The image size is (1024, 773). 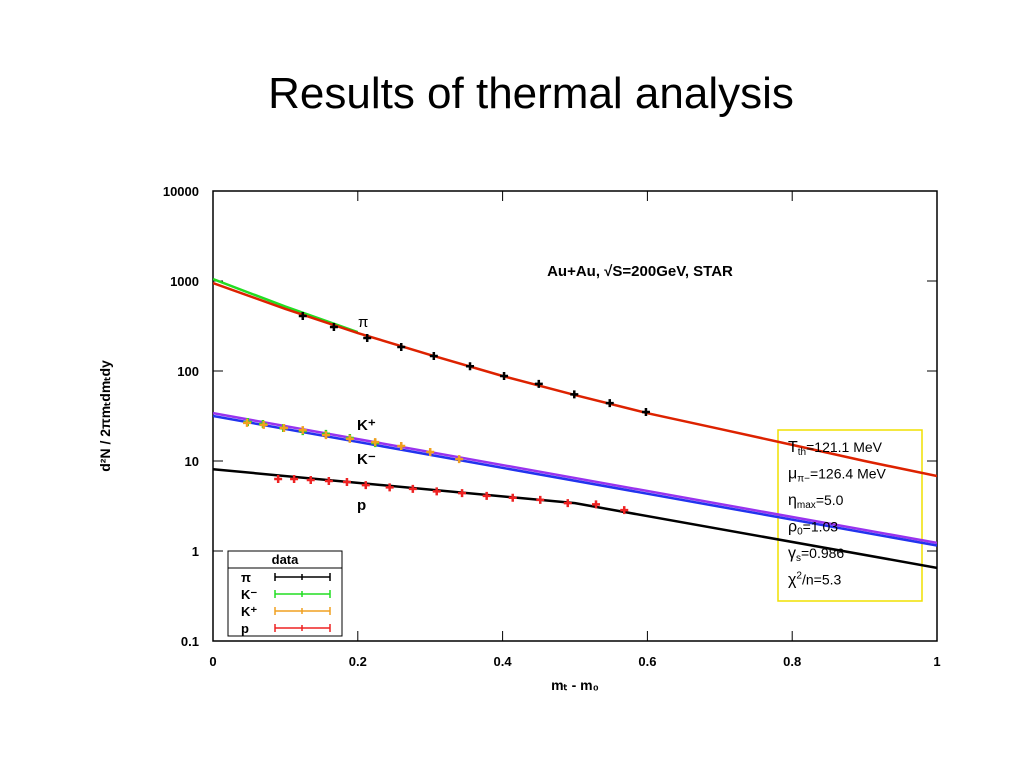 I want to click on curve-label: K⁺, so click(x=366, y=425).